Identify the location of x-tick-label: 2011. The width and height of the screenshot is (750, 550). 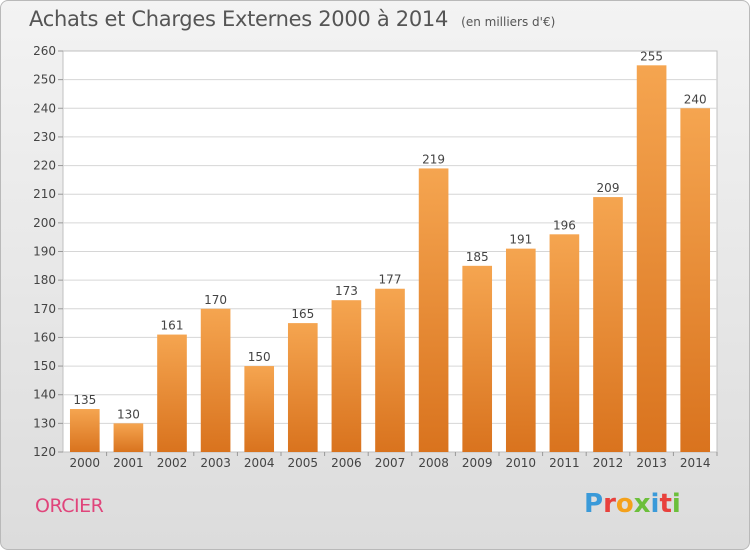
(564, 463).